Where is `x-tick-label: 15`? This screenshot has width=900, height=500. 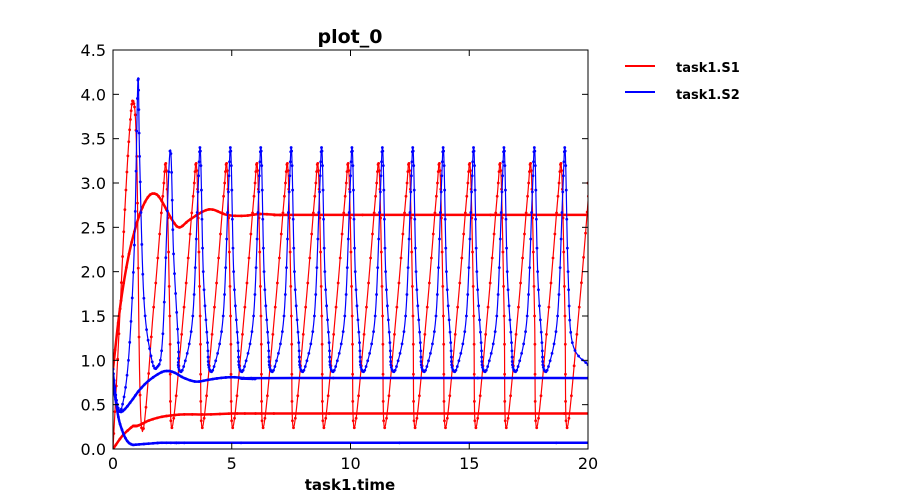 x-tick-label: 15 is located at coordinates (469, 463).